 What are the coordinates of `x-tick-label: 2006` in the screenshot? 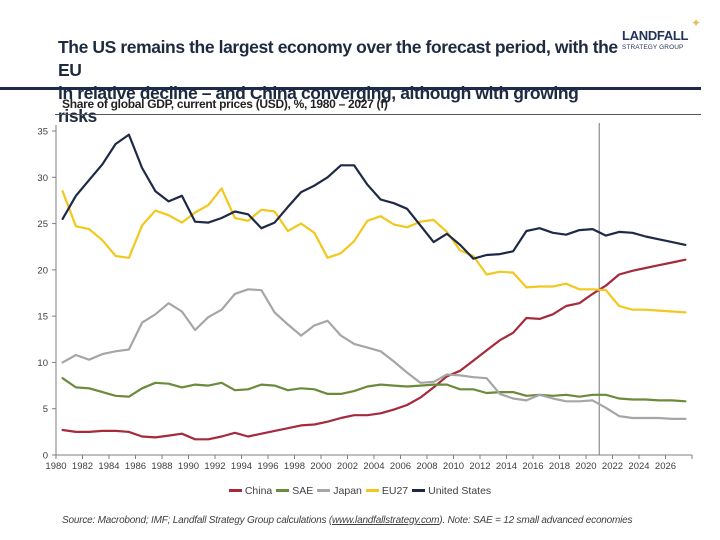 It's located at (400, 466).